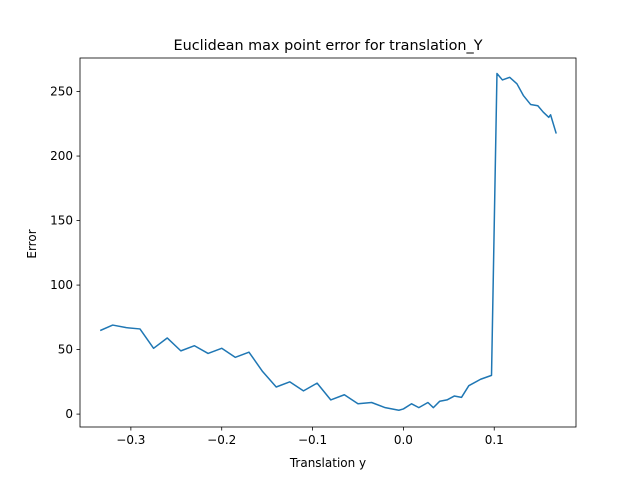  What do you see at coordinates (61, 221) in the screenshot?
I see `y-tick-label: 150` at bounding box center [61, 221].